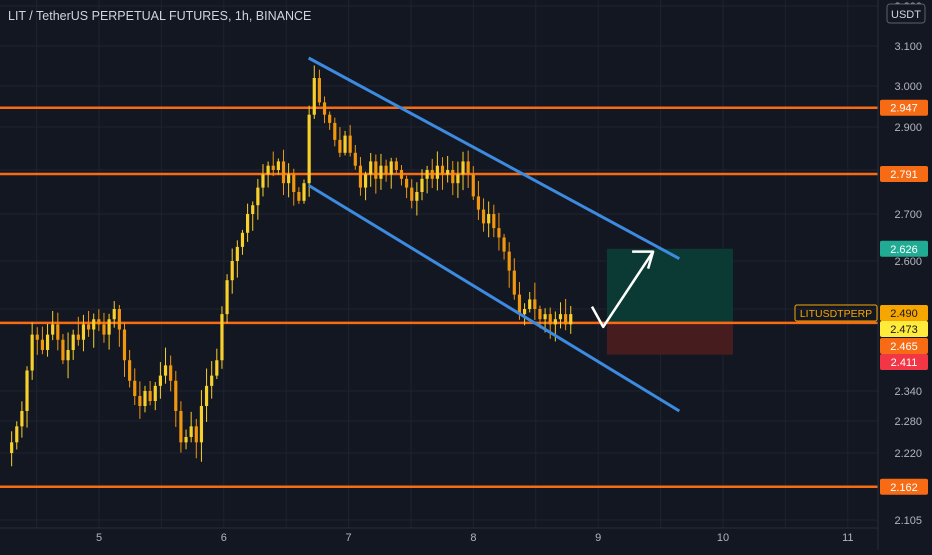 The width and height of the screenshot is (932, 555). I want to click on price-badge-label: 2.162, so click(904, 488).